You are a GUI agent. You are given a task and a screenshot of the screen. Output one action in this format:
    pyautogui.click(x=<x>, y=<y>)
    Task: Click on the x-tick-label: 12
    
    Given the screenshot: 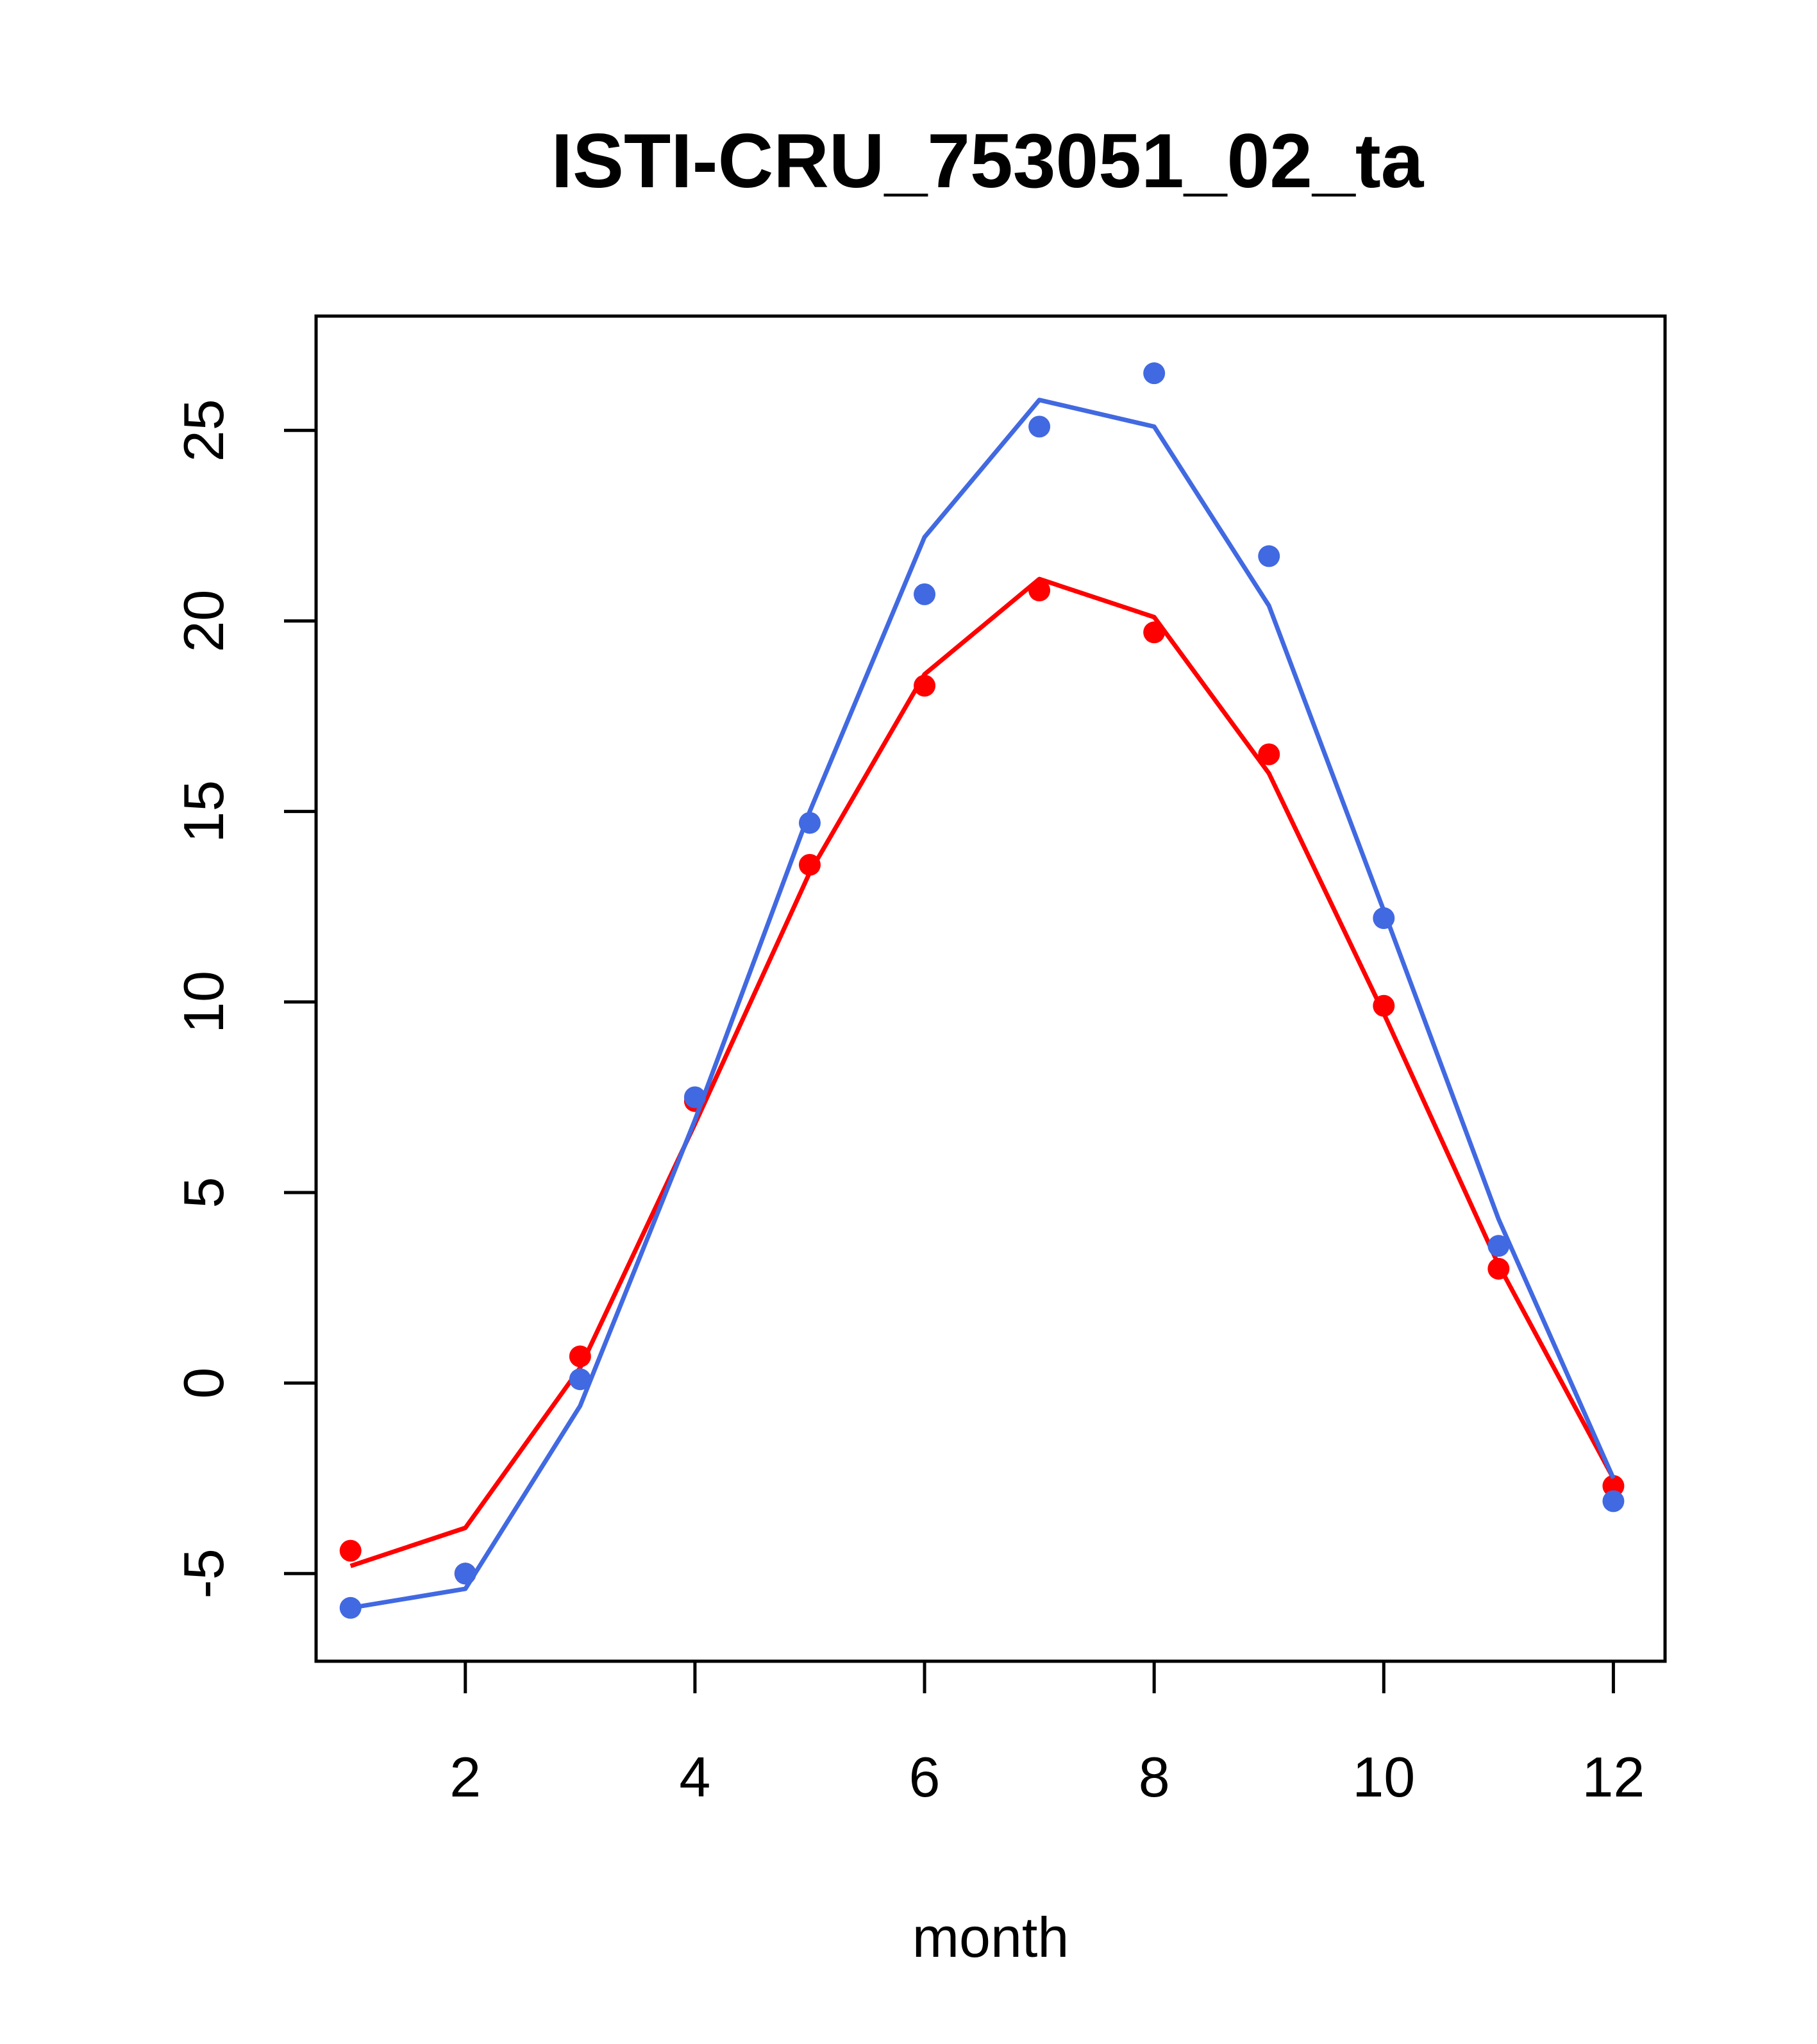 What is the action you would take?
    pyautogui.click(x=1614, y=1777)
    